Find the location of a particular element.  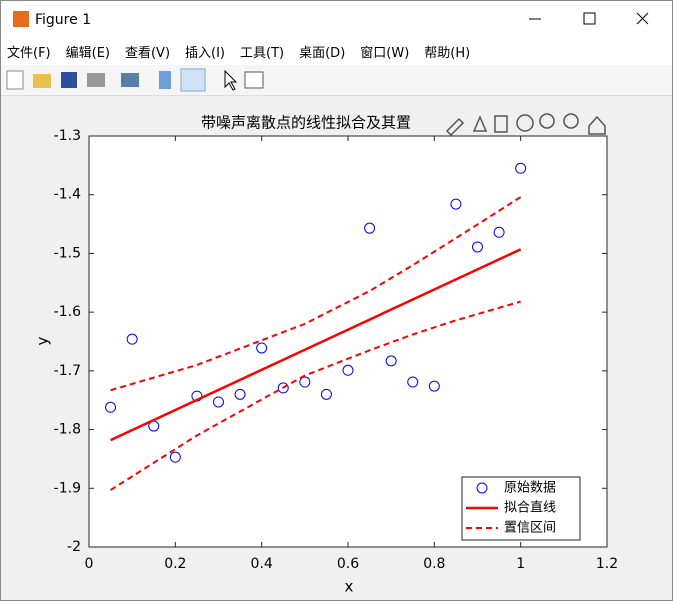

tool-new is located at coordinates (15, 80).